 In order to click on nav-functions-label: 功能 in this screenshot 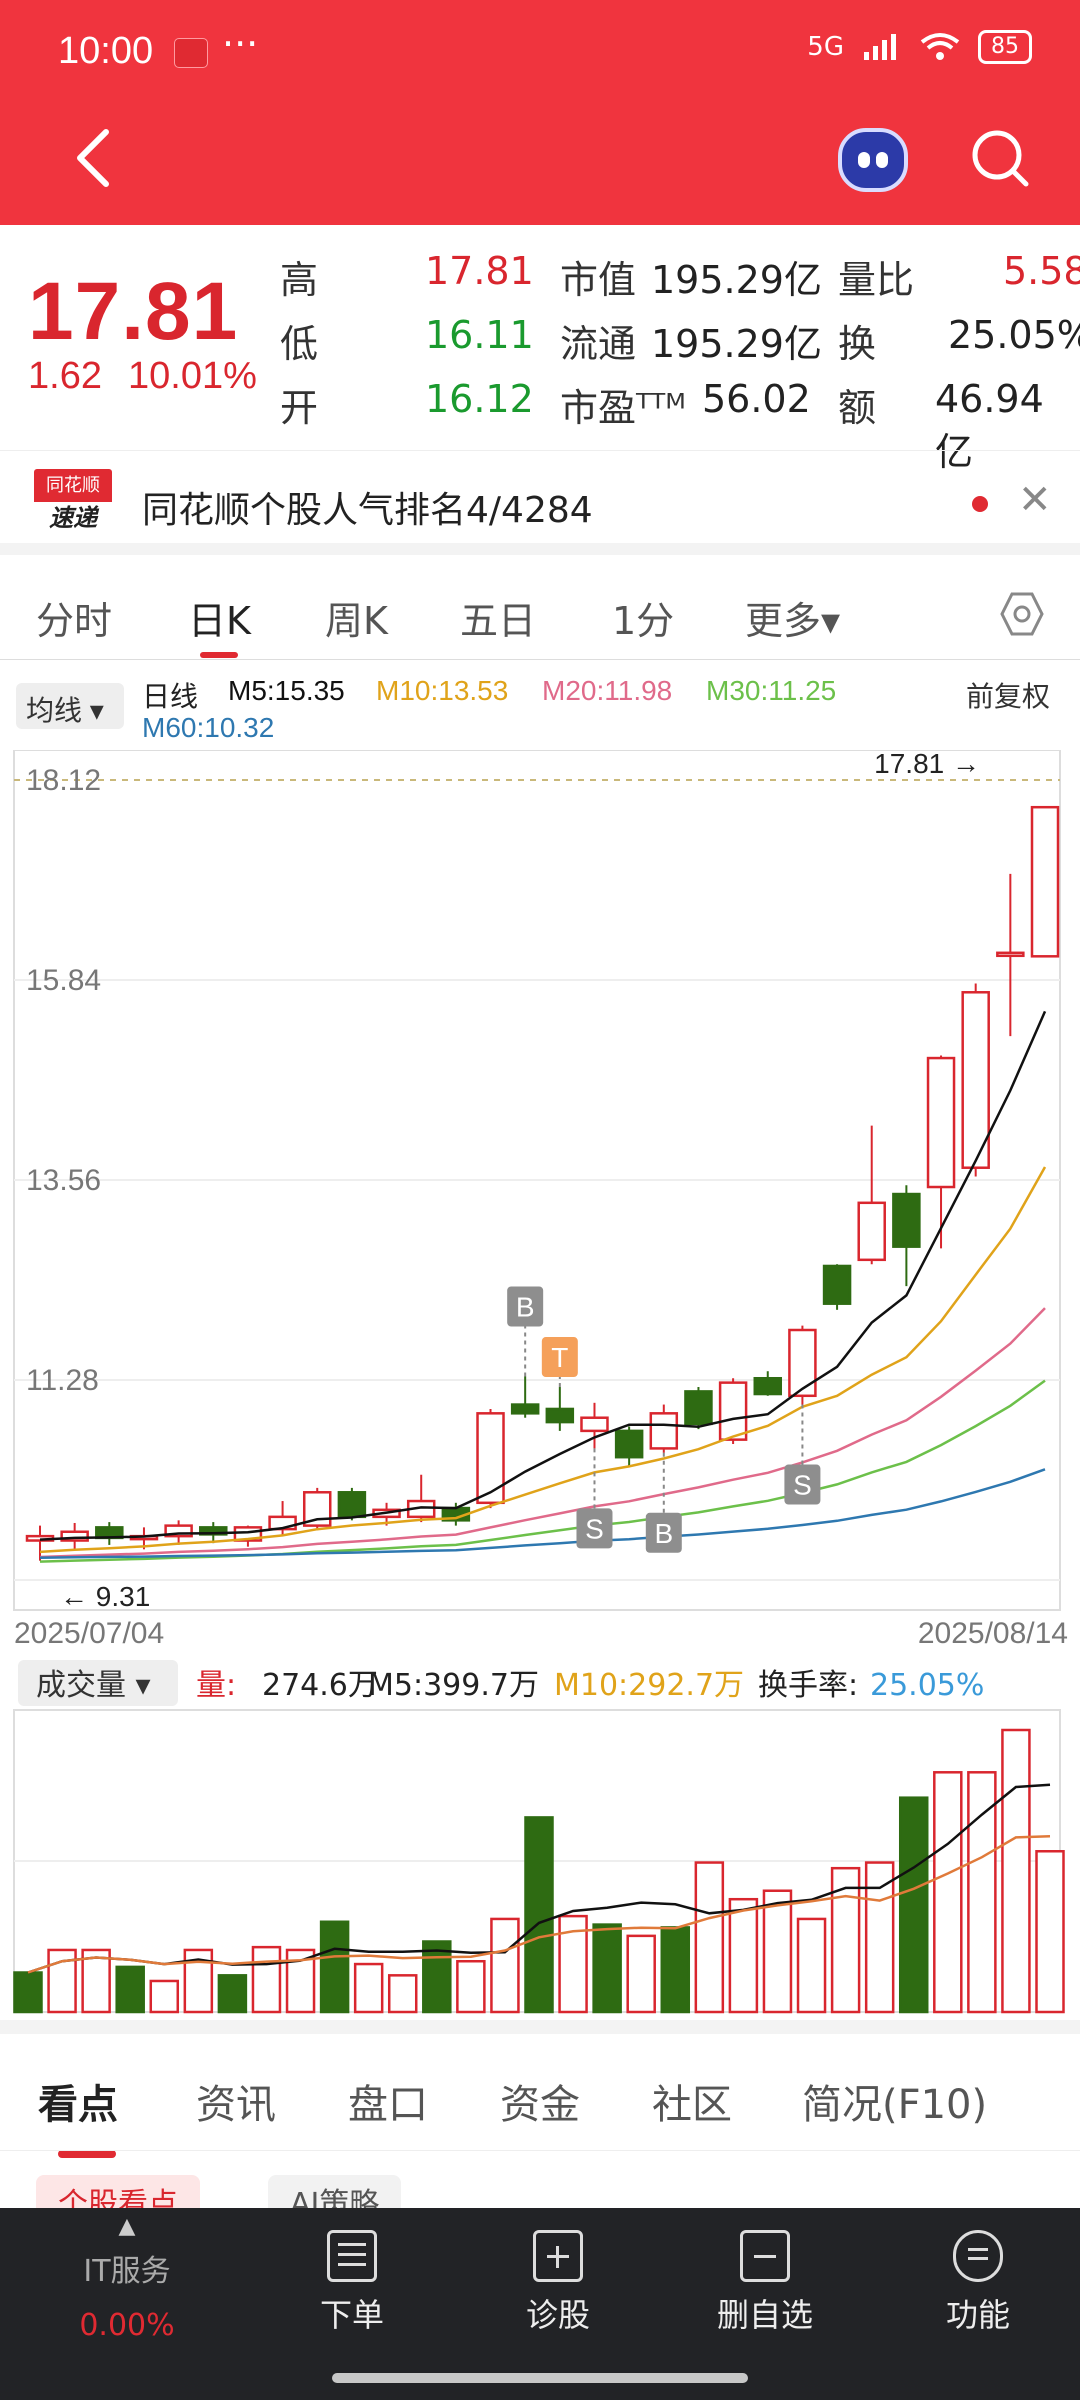, I will do `click(977, 2315)`.